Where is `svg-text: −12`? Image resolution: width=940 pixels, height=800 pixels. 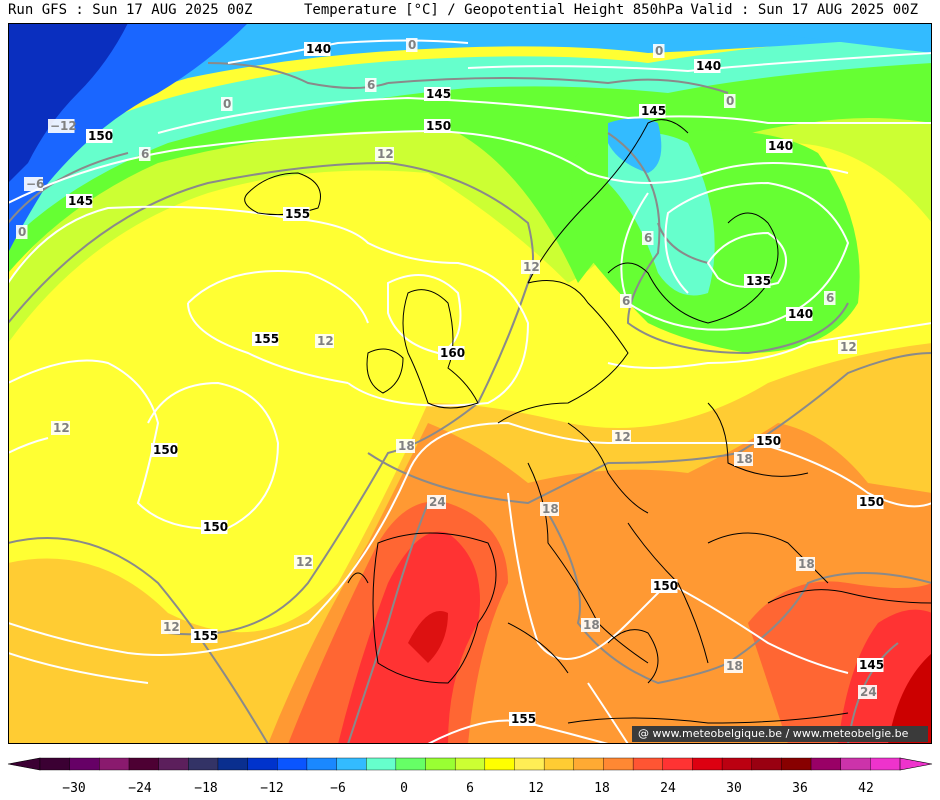 svg-text: −12 is located at coordinates (63, 126).